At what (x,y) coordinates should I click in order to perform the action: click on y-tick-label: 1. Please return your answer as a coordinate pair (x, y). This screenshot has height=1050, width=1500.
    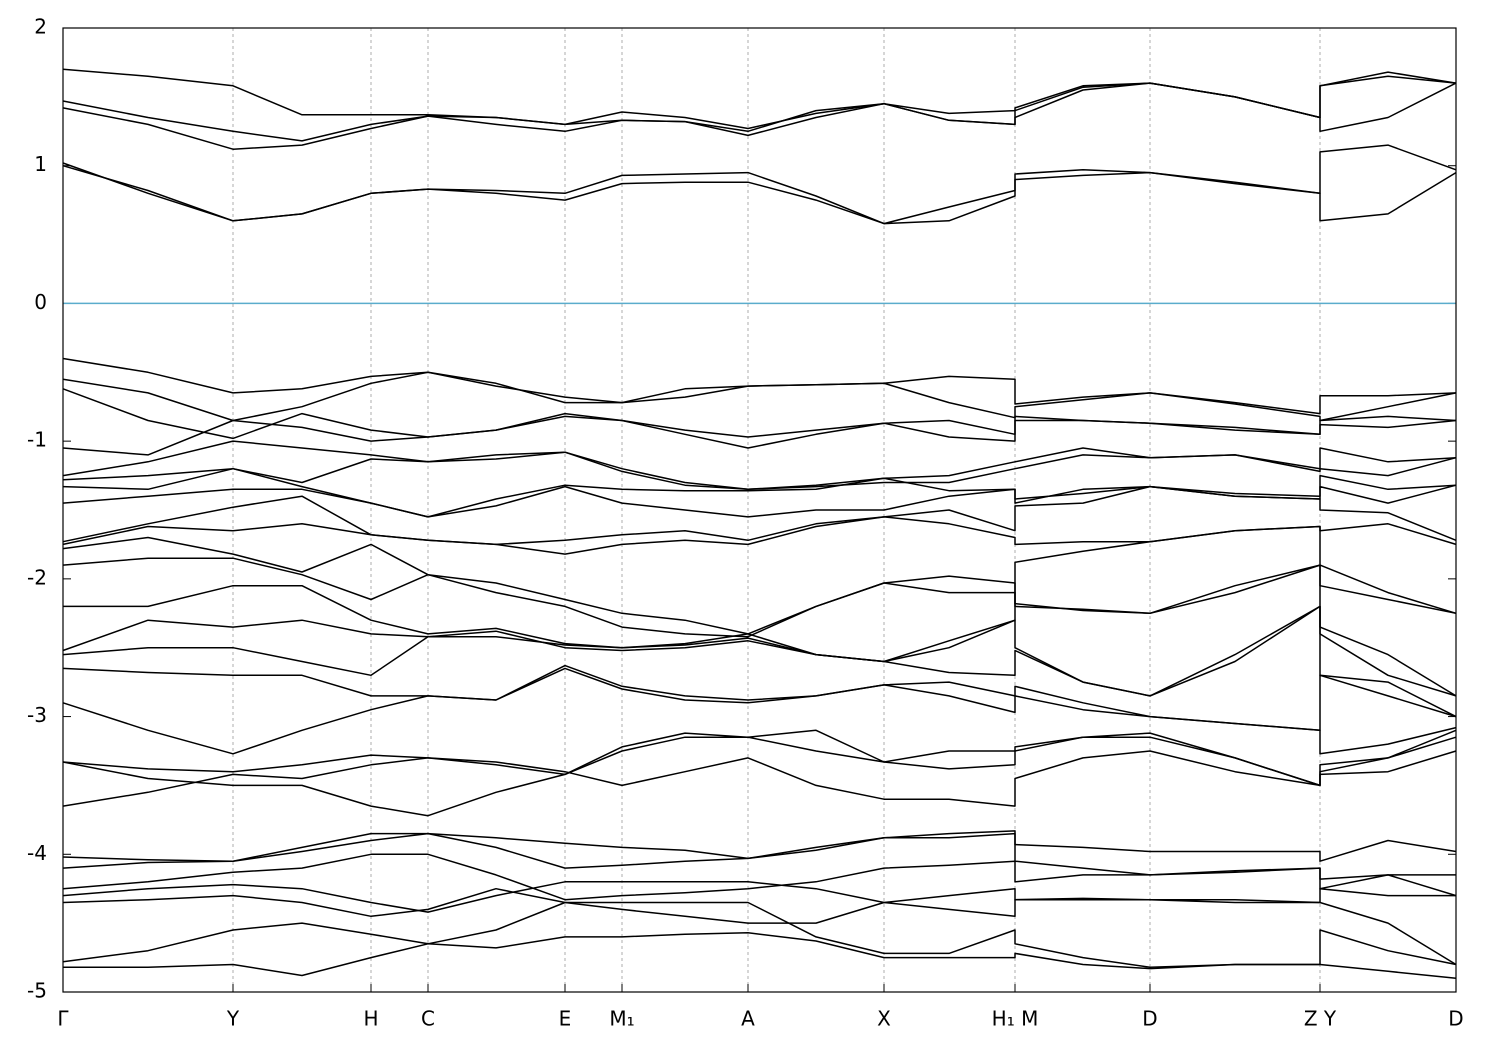
    Looking at the image, I should click on (40, 164).